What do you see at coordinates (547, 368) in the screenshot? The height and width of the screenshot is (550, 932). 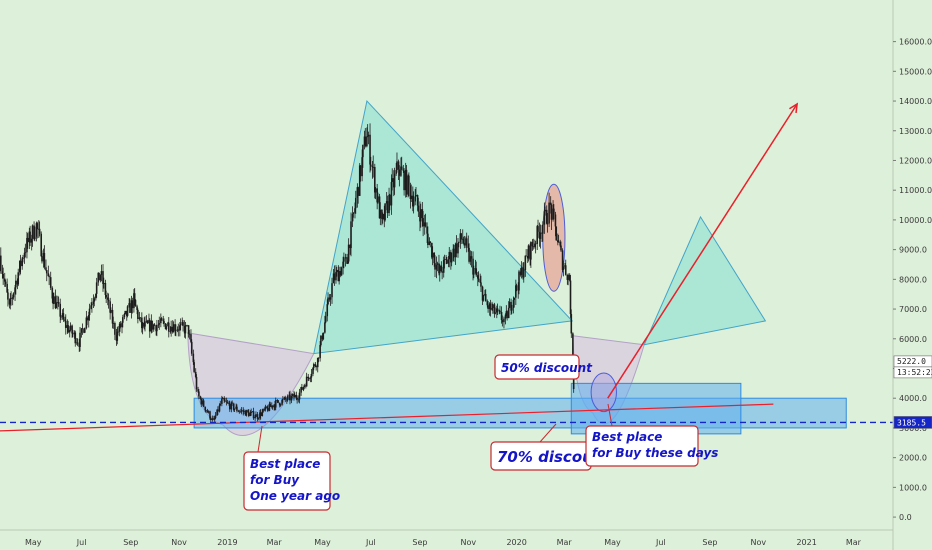 I see `callout-50-discount-text: 50% discount` at bounding box center [547, 368].